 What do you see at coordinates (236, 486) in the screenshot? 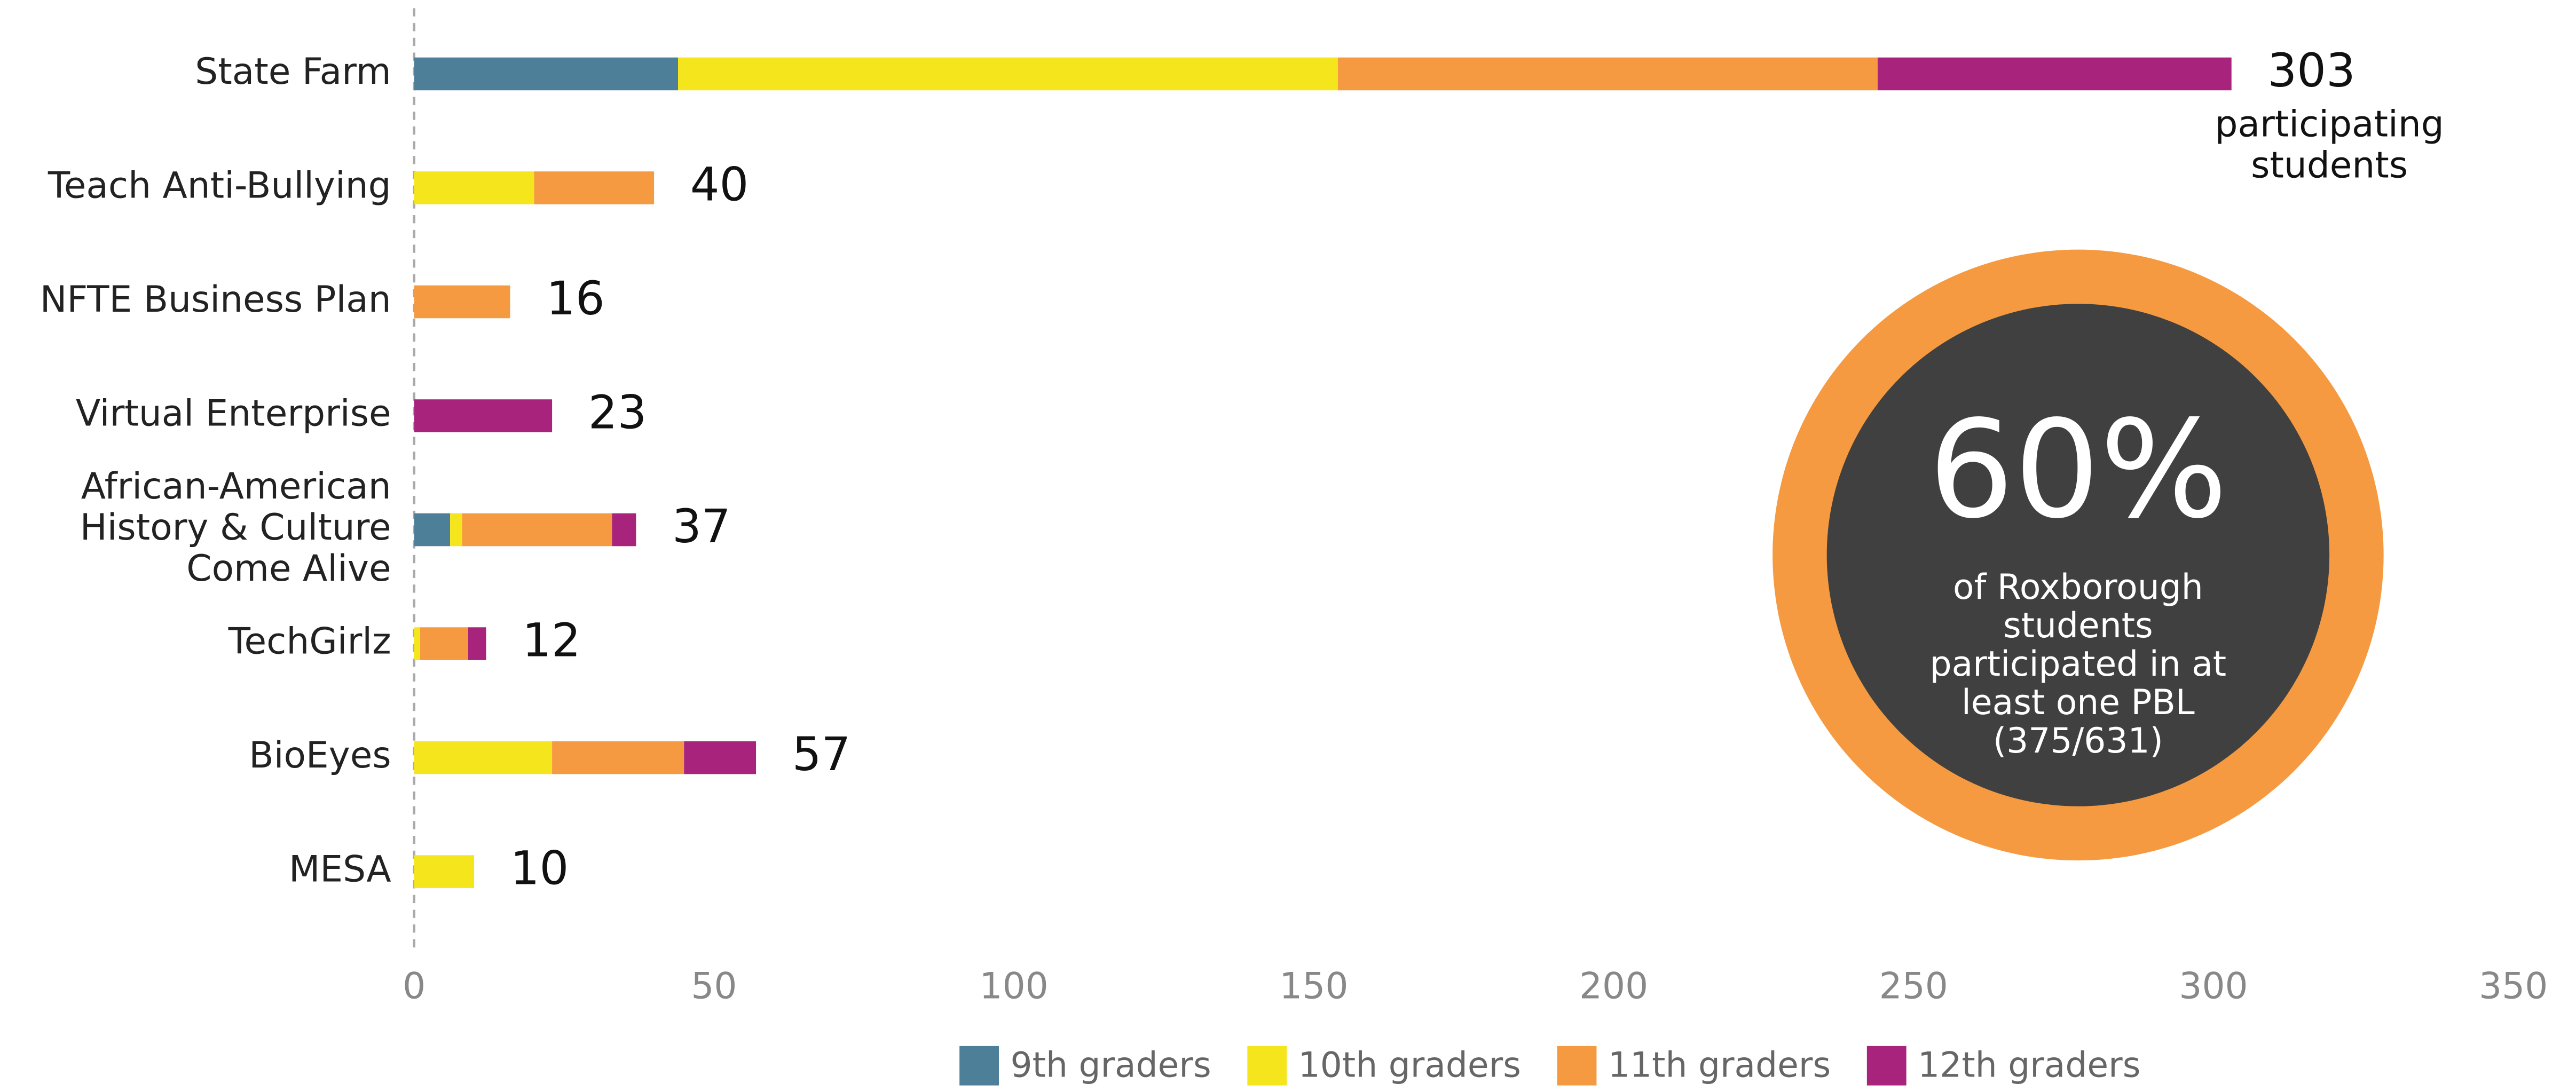
I see `category-label: African-American` at bounding box center [236, 486].